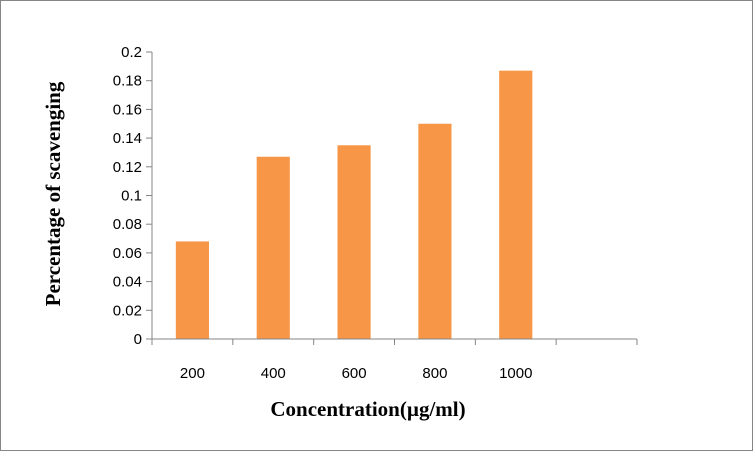 The image size is (753, 451). Describe the element at coordinates (127, 282) in the screenshot. I see `y-tick-label: 0.04` at that location.